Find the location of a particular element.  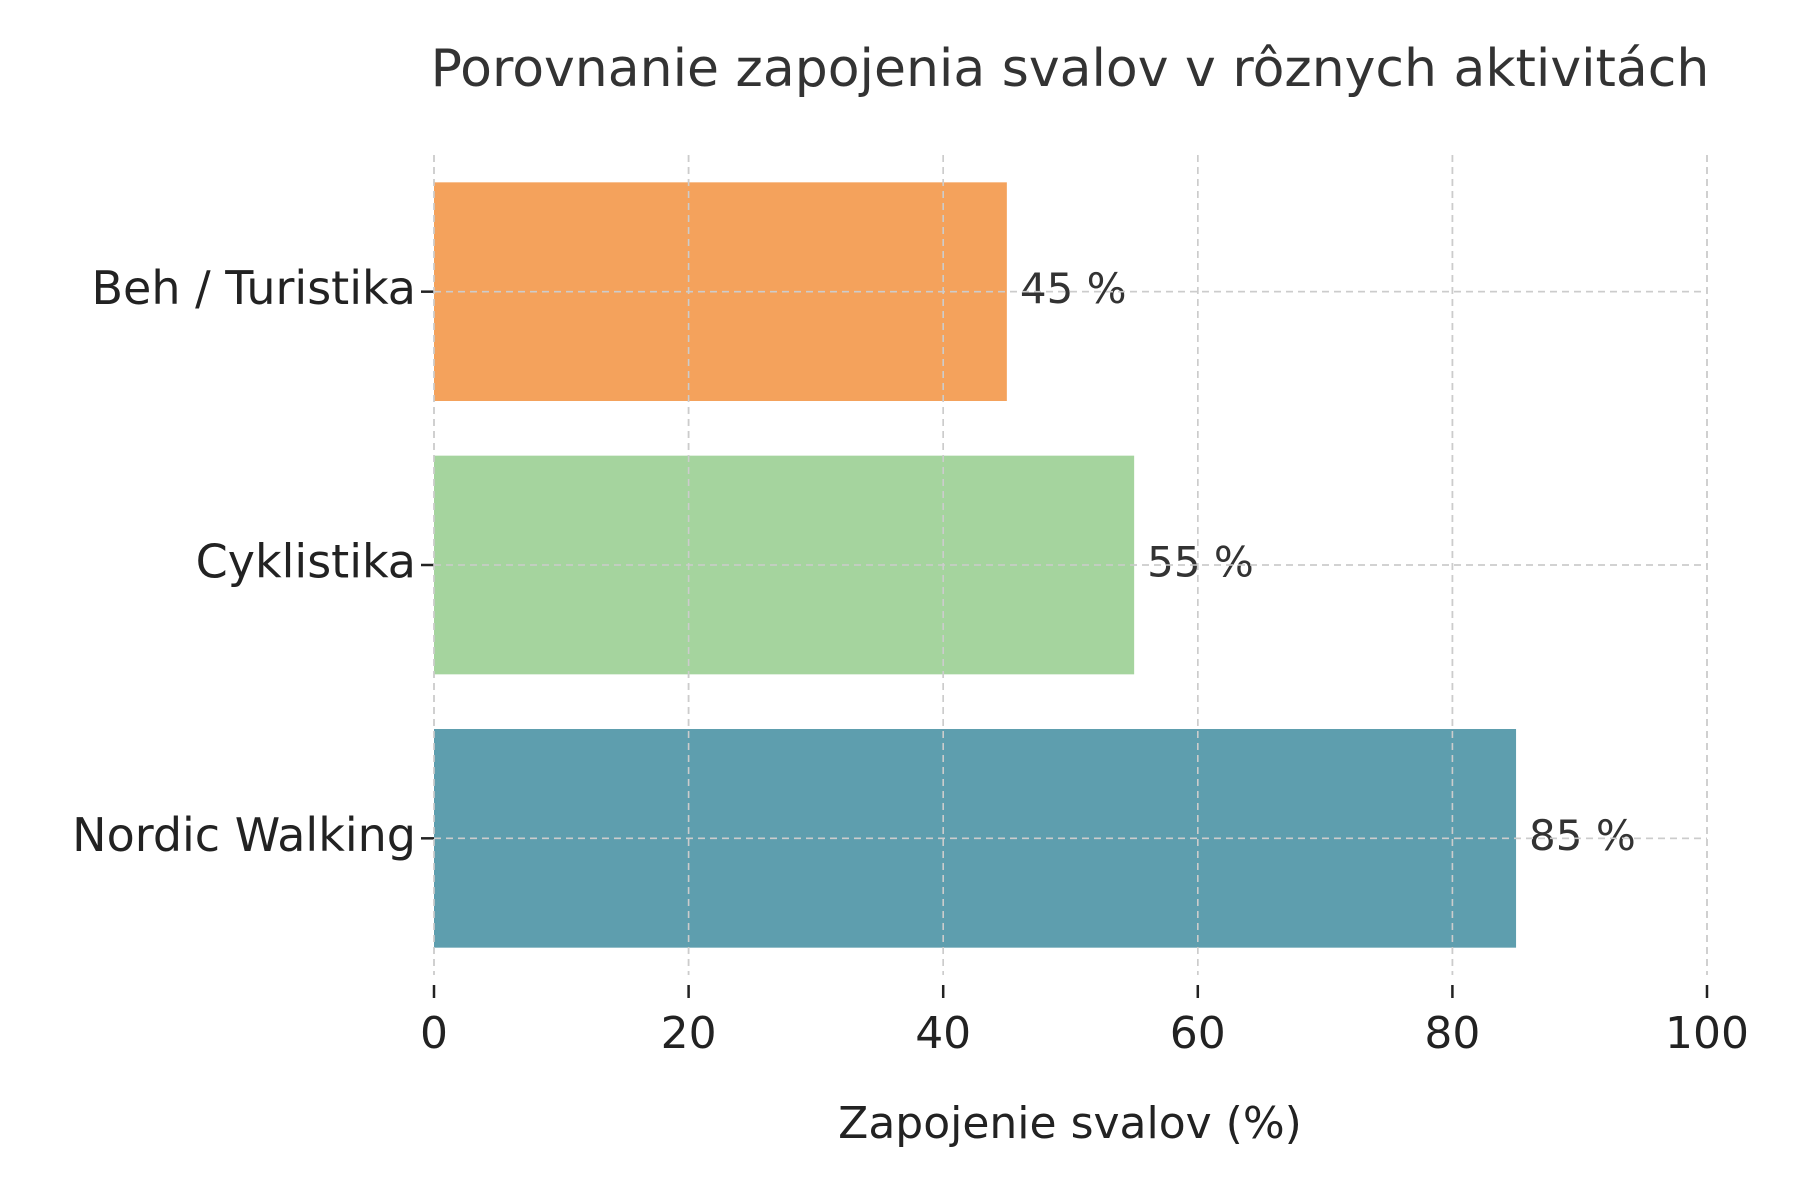

x-axis-label: Zapojenie svalov (%) is located at coordinates (1070, 1123).